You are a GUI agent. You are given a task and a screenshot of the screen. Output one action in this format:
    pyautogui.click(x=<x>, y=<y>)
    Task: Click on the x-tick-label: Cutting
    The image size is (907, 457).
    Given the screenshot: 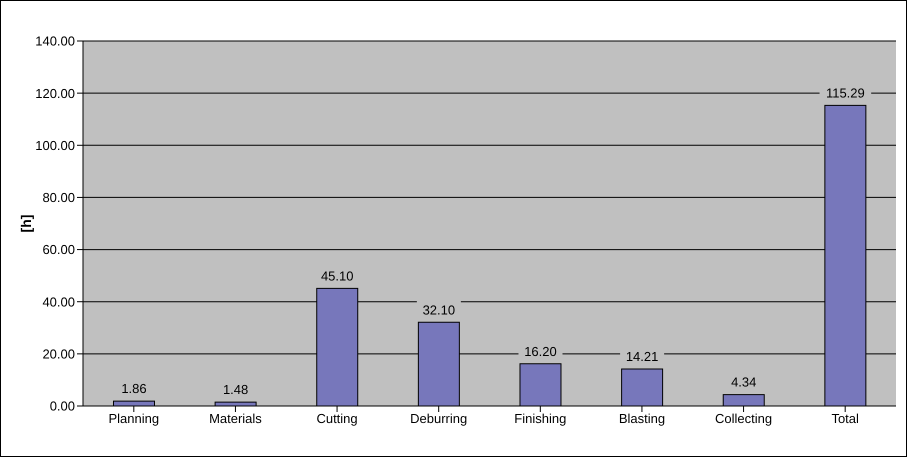 What is the action you would take?
    pyautogui.click(x=337, y=418)
    